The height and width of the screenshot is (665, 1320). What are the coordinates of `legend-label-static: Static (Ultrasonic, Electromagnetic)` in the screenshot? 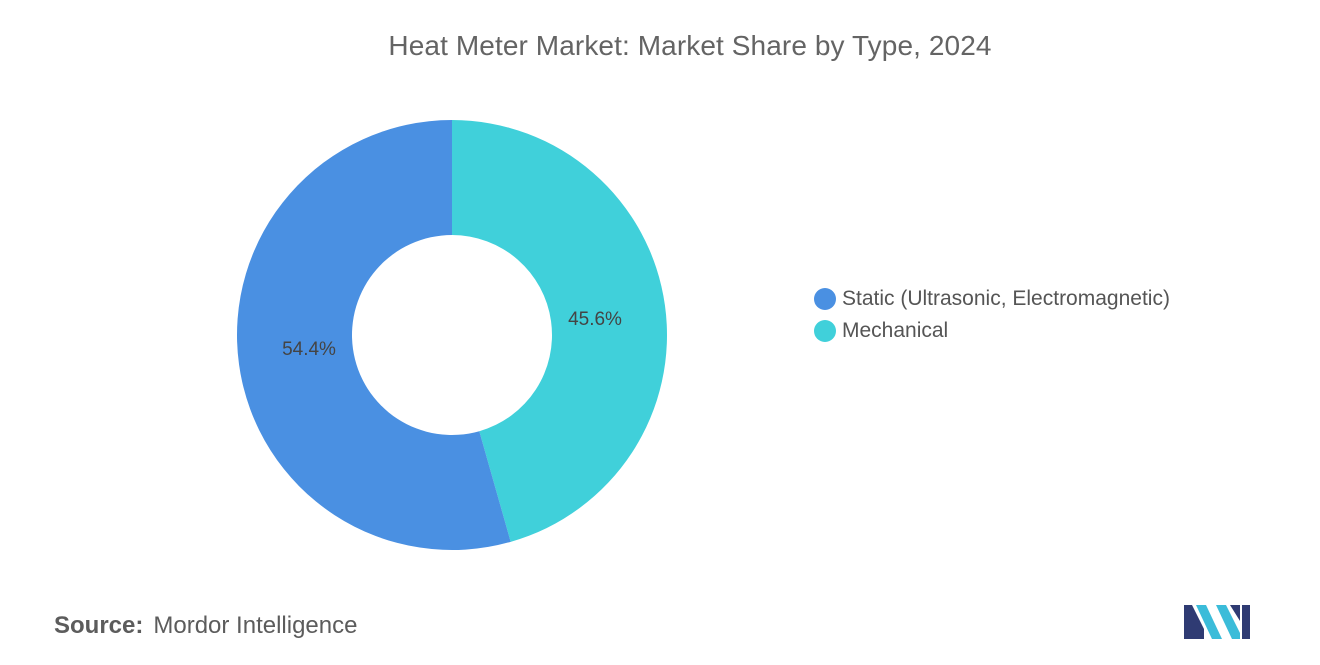 It's located at (1006, 298).